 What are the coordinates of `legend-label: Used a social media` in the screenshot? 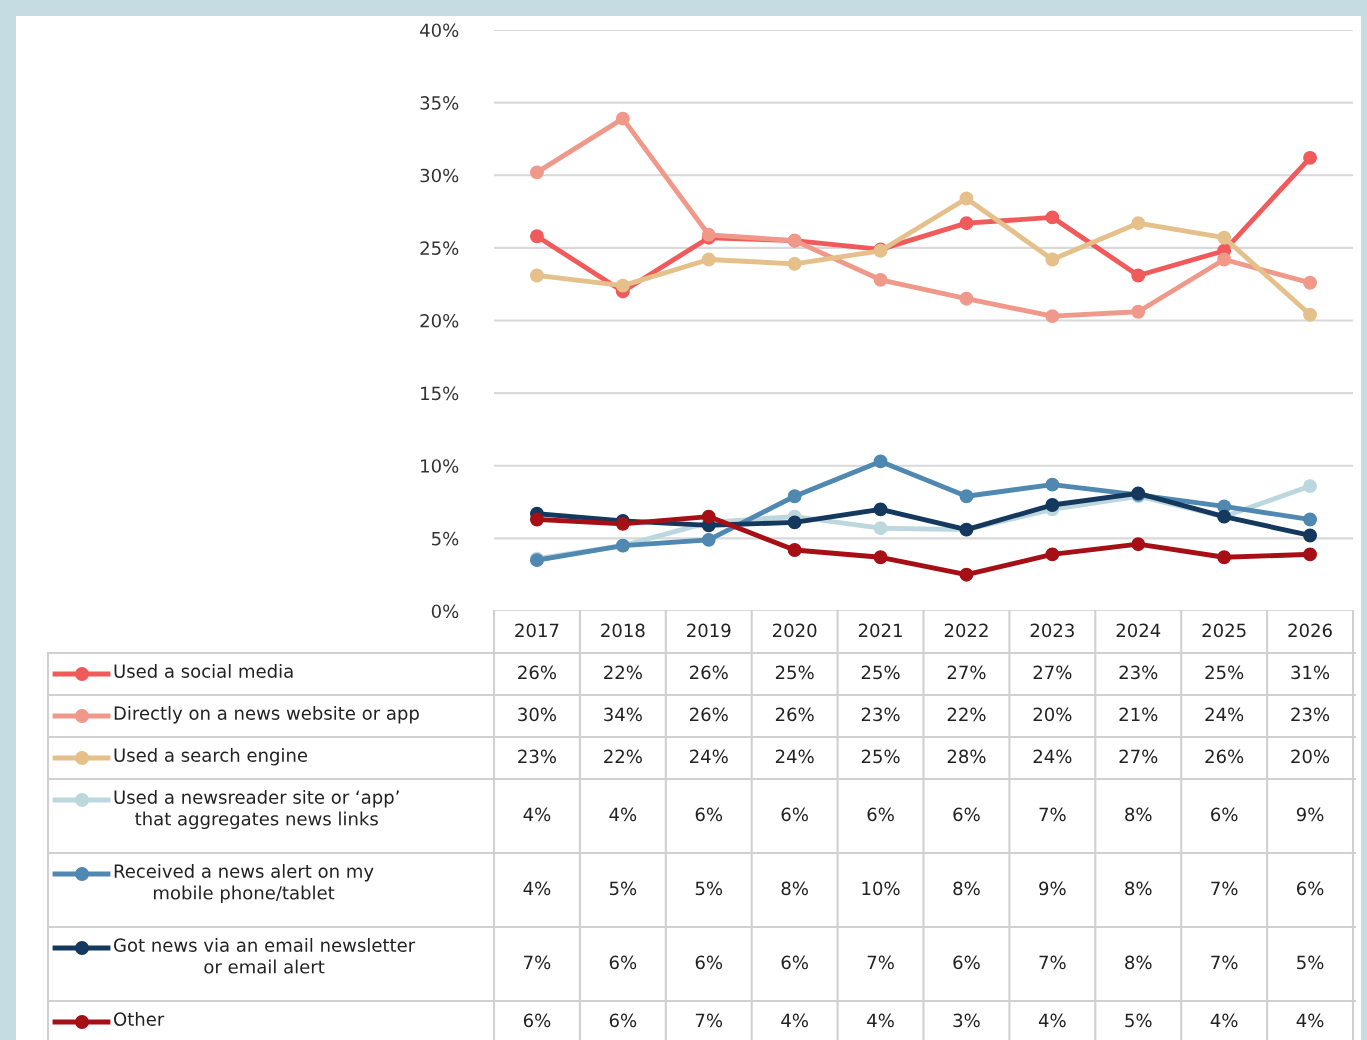 It's located at (203, 671).